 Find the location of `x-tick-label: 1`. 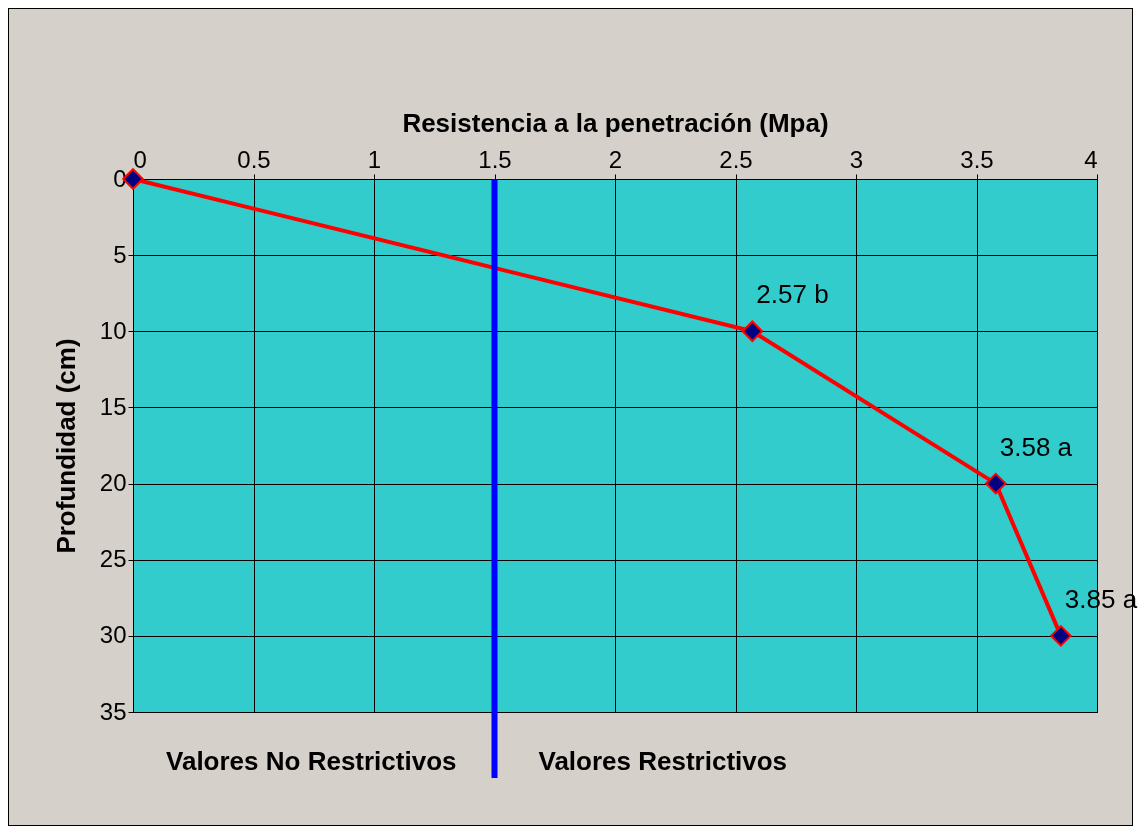

x-tick-label: 1 is located at coordinates (374, 159).